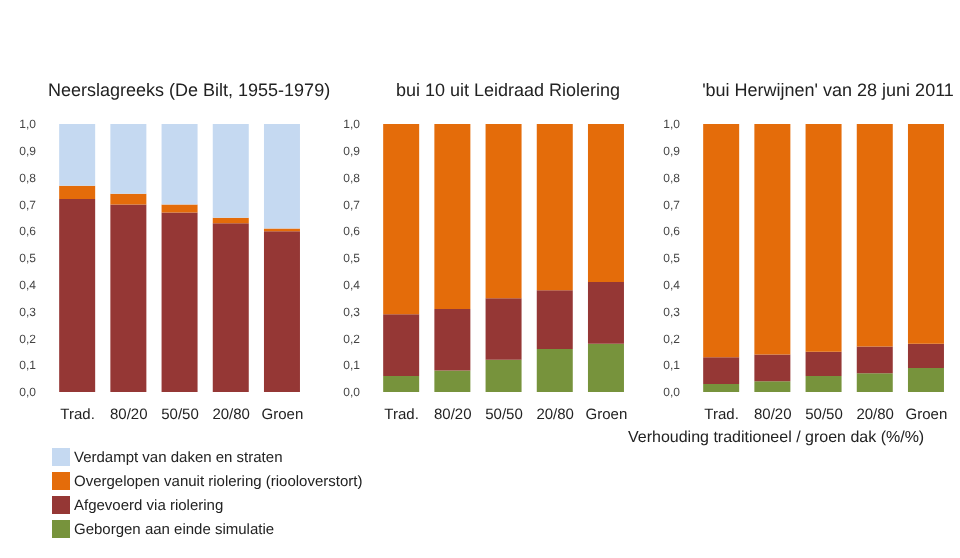  What do you see at coordinates (188, 92) in the screenshot?
I see `chart-title: Neerslagreeks (De Bilt, 1955-1979)` at bounding box center [188, 92].